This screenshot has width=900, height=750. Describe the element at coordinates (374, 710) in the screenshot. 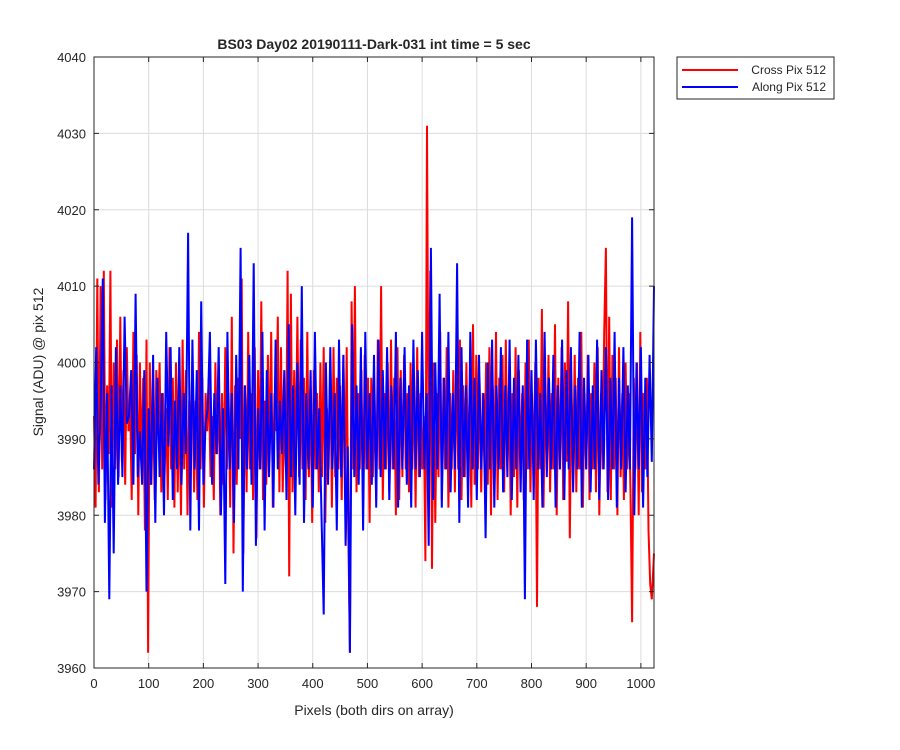

I see `x-axis-title: Pixels (both dirs on array)` at that location.